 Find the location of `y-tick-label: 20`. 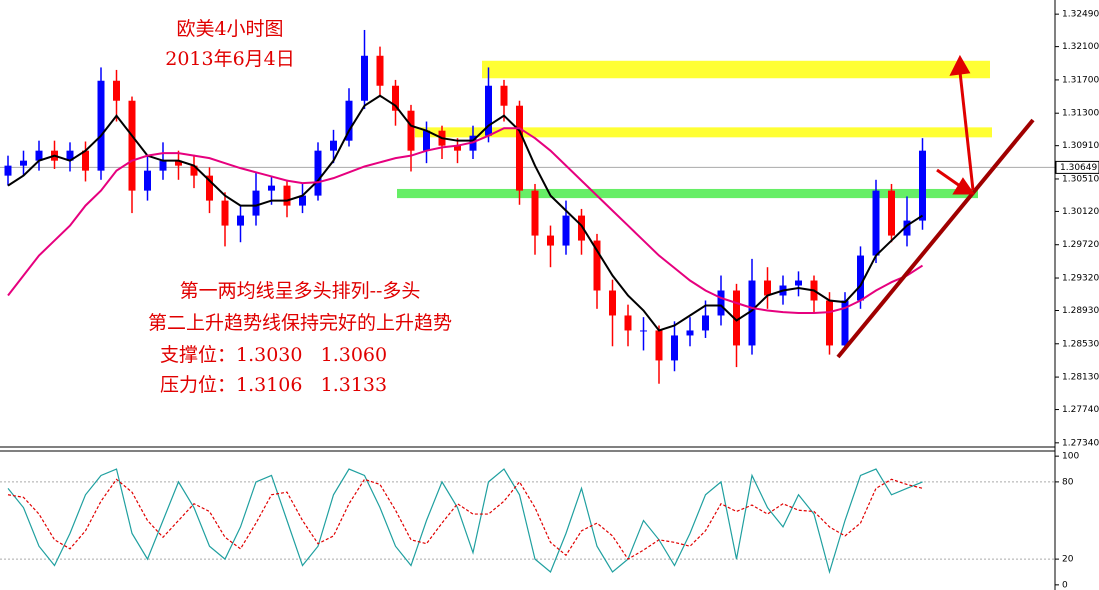

y-tick-label: 20 is located at coordinates (1068, 560).